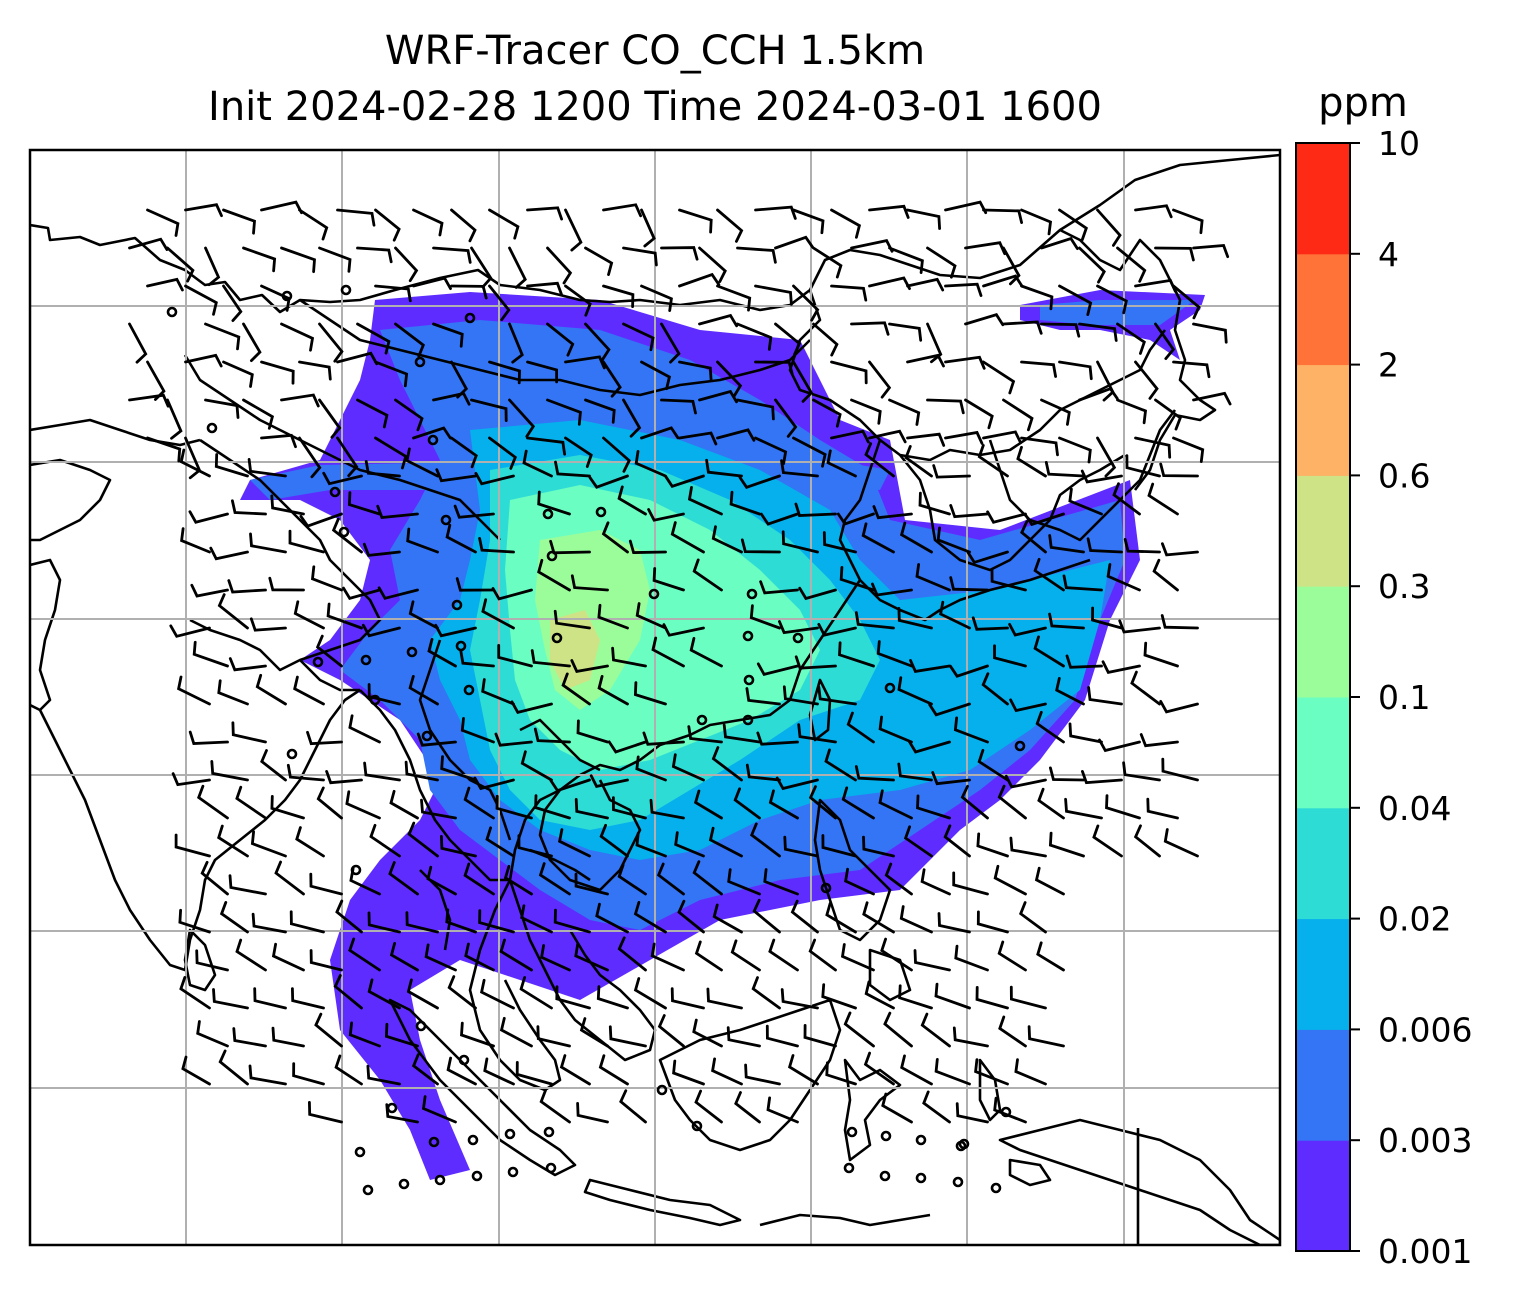 This screenshot has width=1528, height=1306. What do you see at coordinates (1414, 919) in the screenshot?
I see `colorbar-tick-label: 0.02` at bounding box center [1414, 919].